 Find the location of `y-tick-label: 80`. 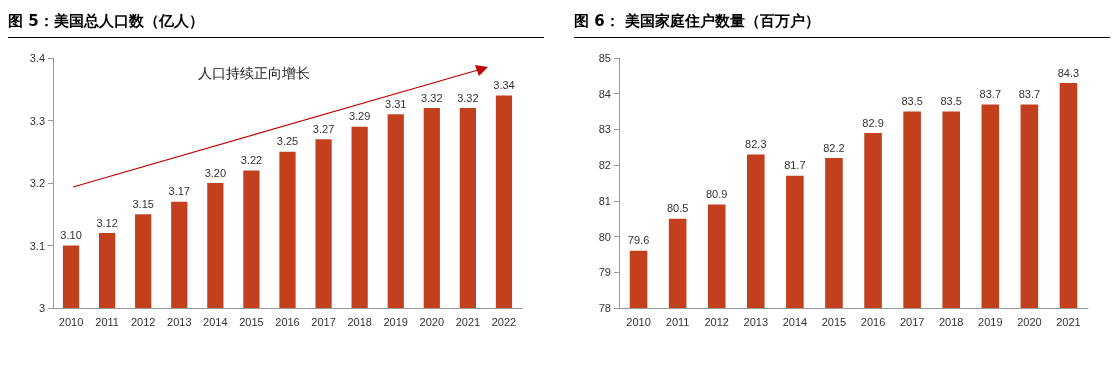

y-tick-label: 80 is located at coordinates (604, 236).